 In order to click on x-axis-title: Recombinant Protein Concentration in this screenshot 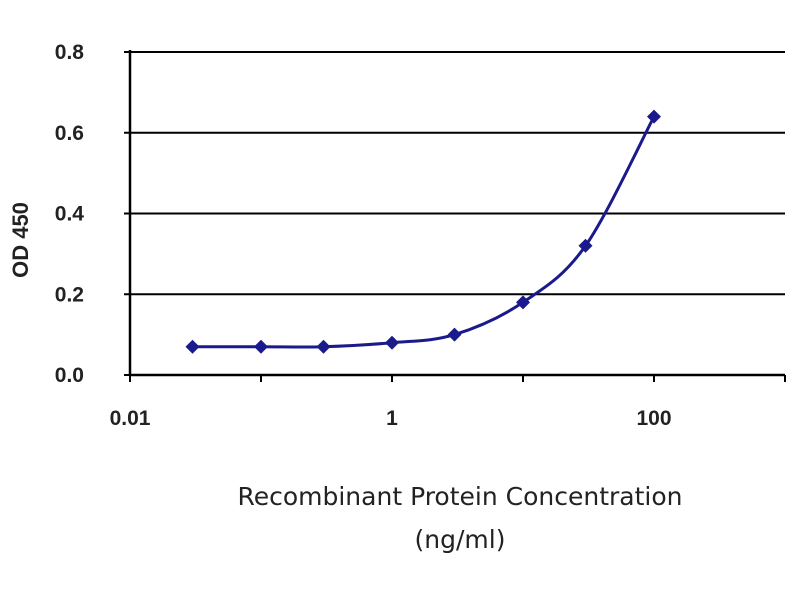, I will do `click(459, 496)`.